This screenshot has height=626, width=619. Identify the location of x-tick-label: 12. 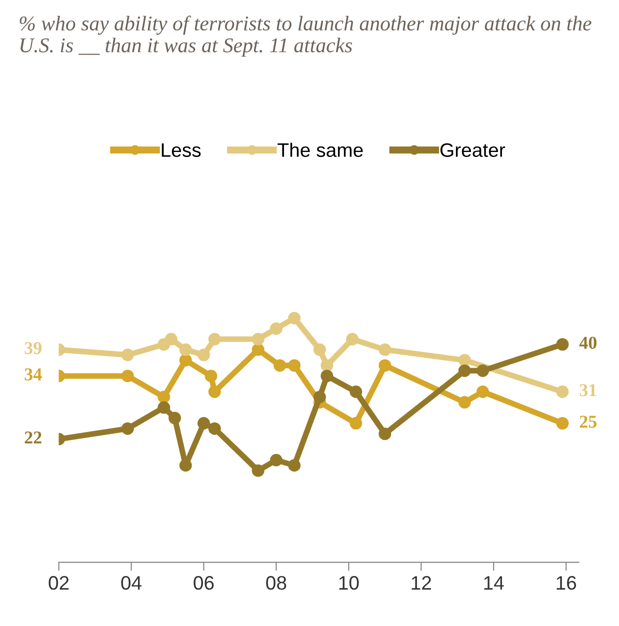
(421, 583).